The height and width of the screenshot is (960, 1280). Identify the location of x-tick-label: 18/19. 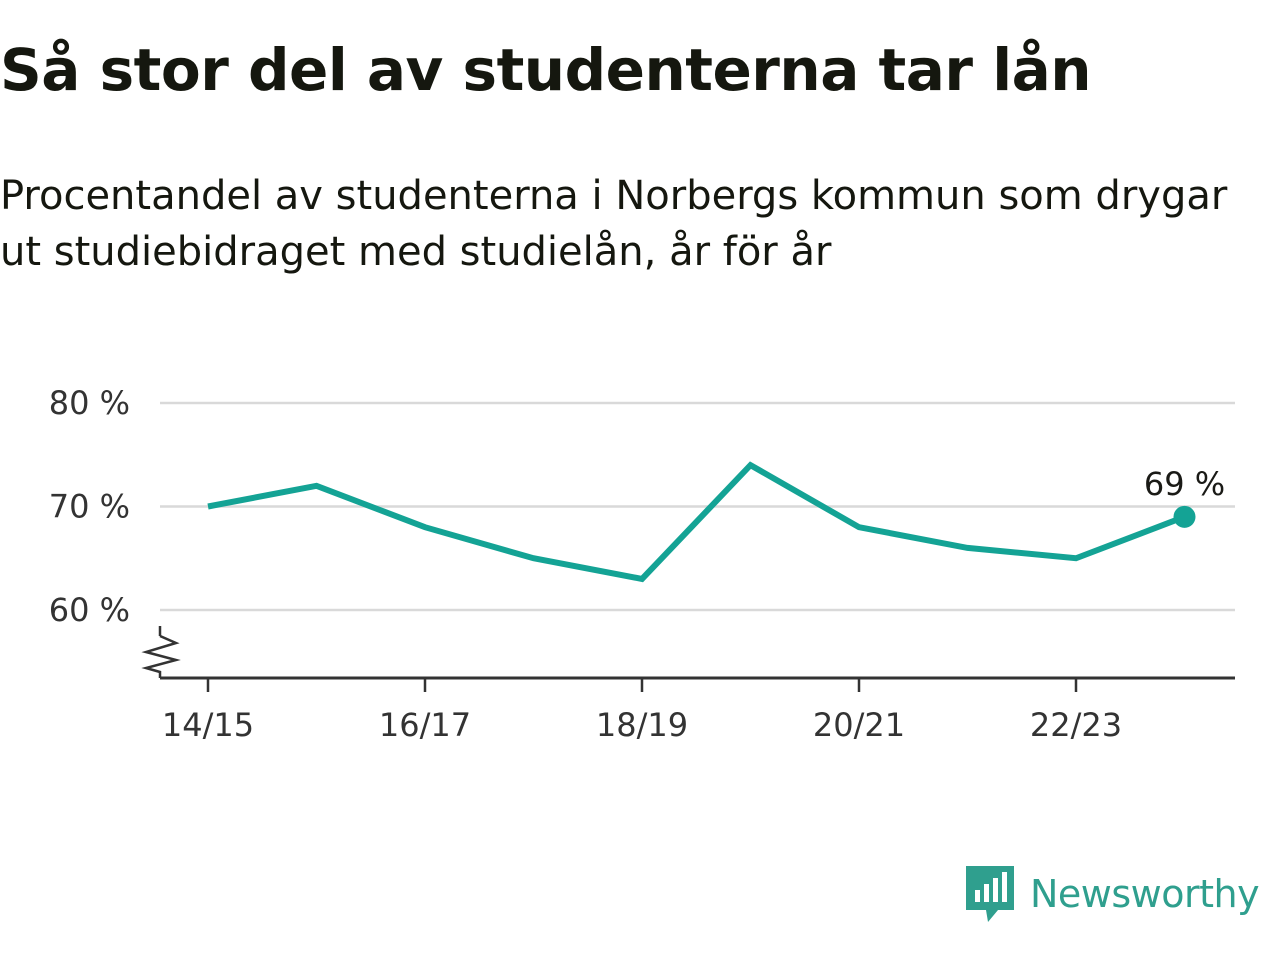
(642, 725).